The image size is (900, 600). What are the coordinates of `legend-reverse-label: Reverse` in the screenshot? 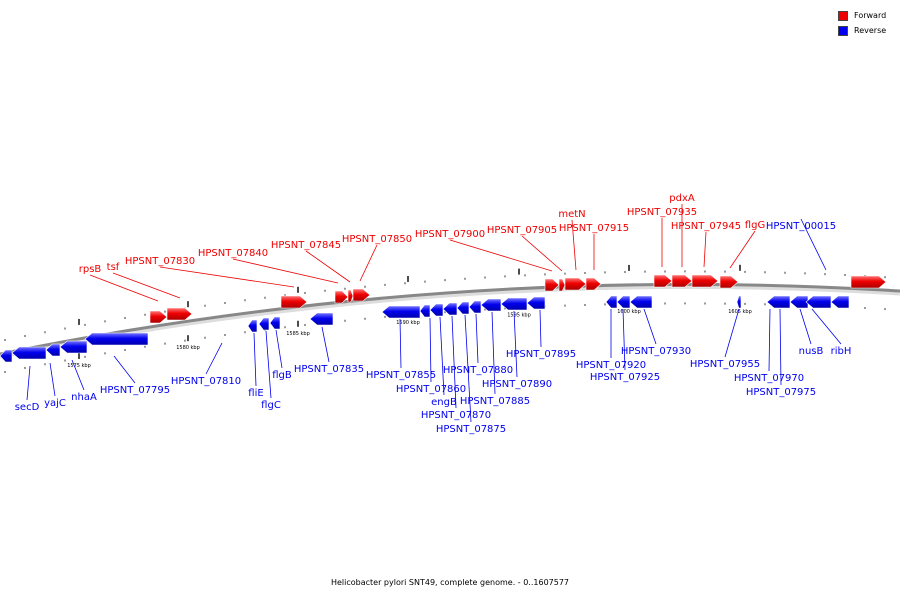 It's located at (870, 30).